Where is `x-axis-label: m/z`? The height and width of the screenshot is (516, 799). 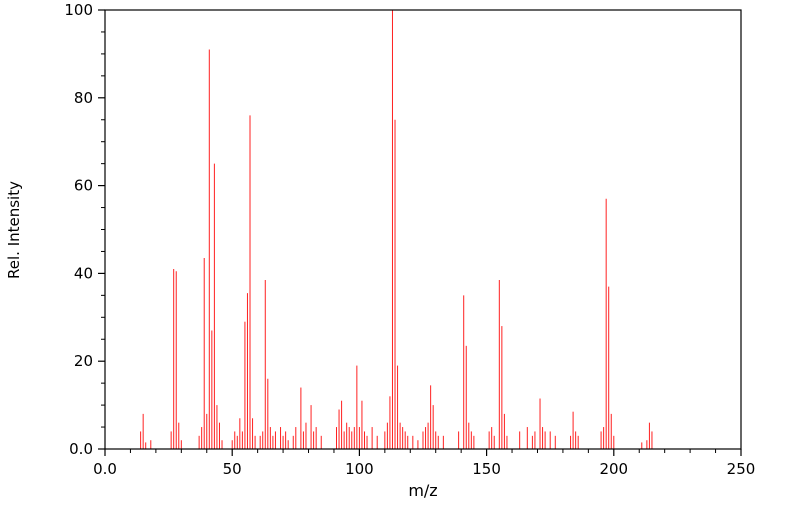
x-axis-label: m/z is located at coordinates (422, 490).